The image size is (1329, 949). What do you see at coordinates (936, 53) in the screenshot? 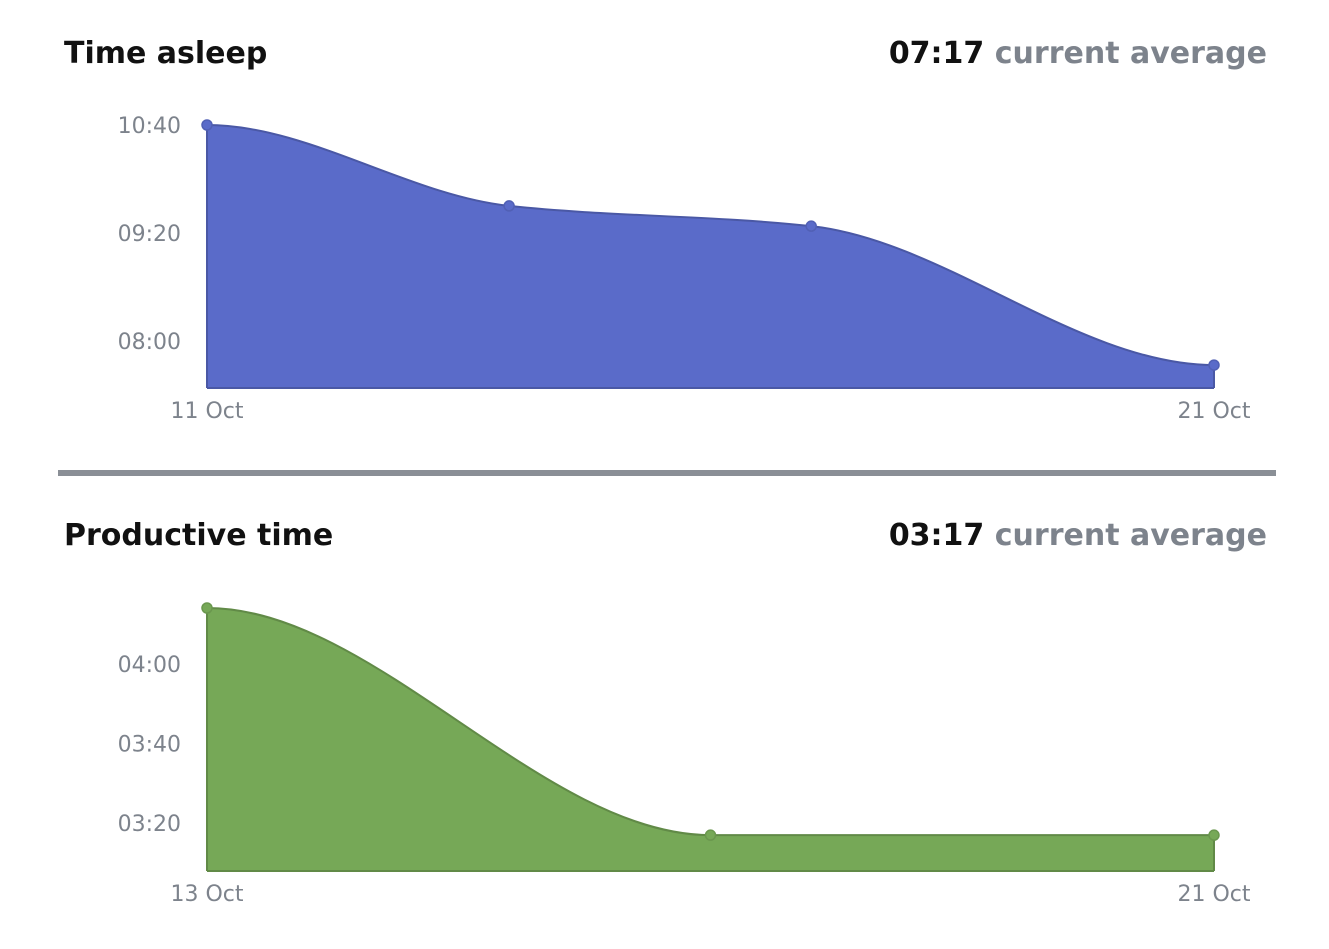
I see `current-average-value: 07:17` at bounding box center [936, 53].